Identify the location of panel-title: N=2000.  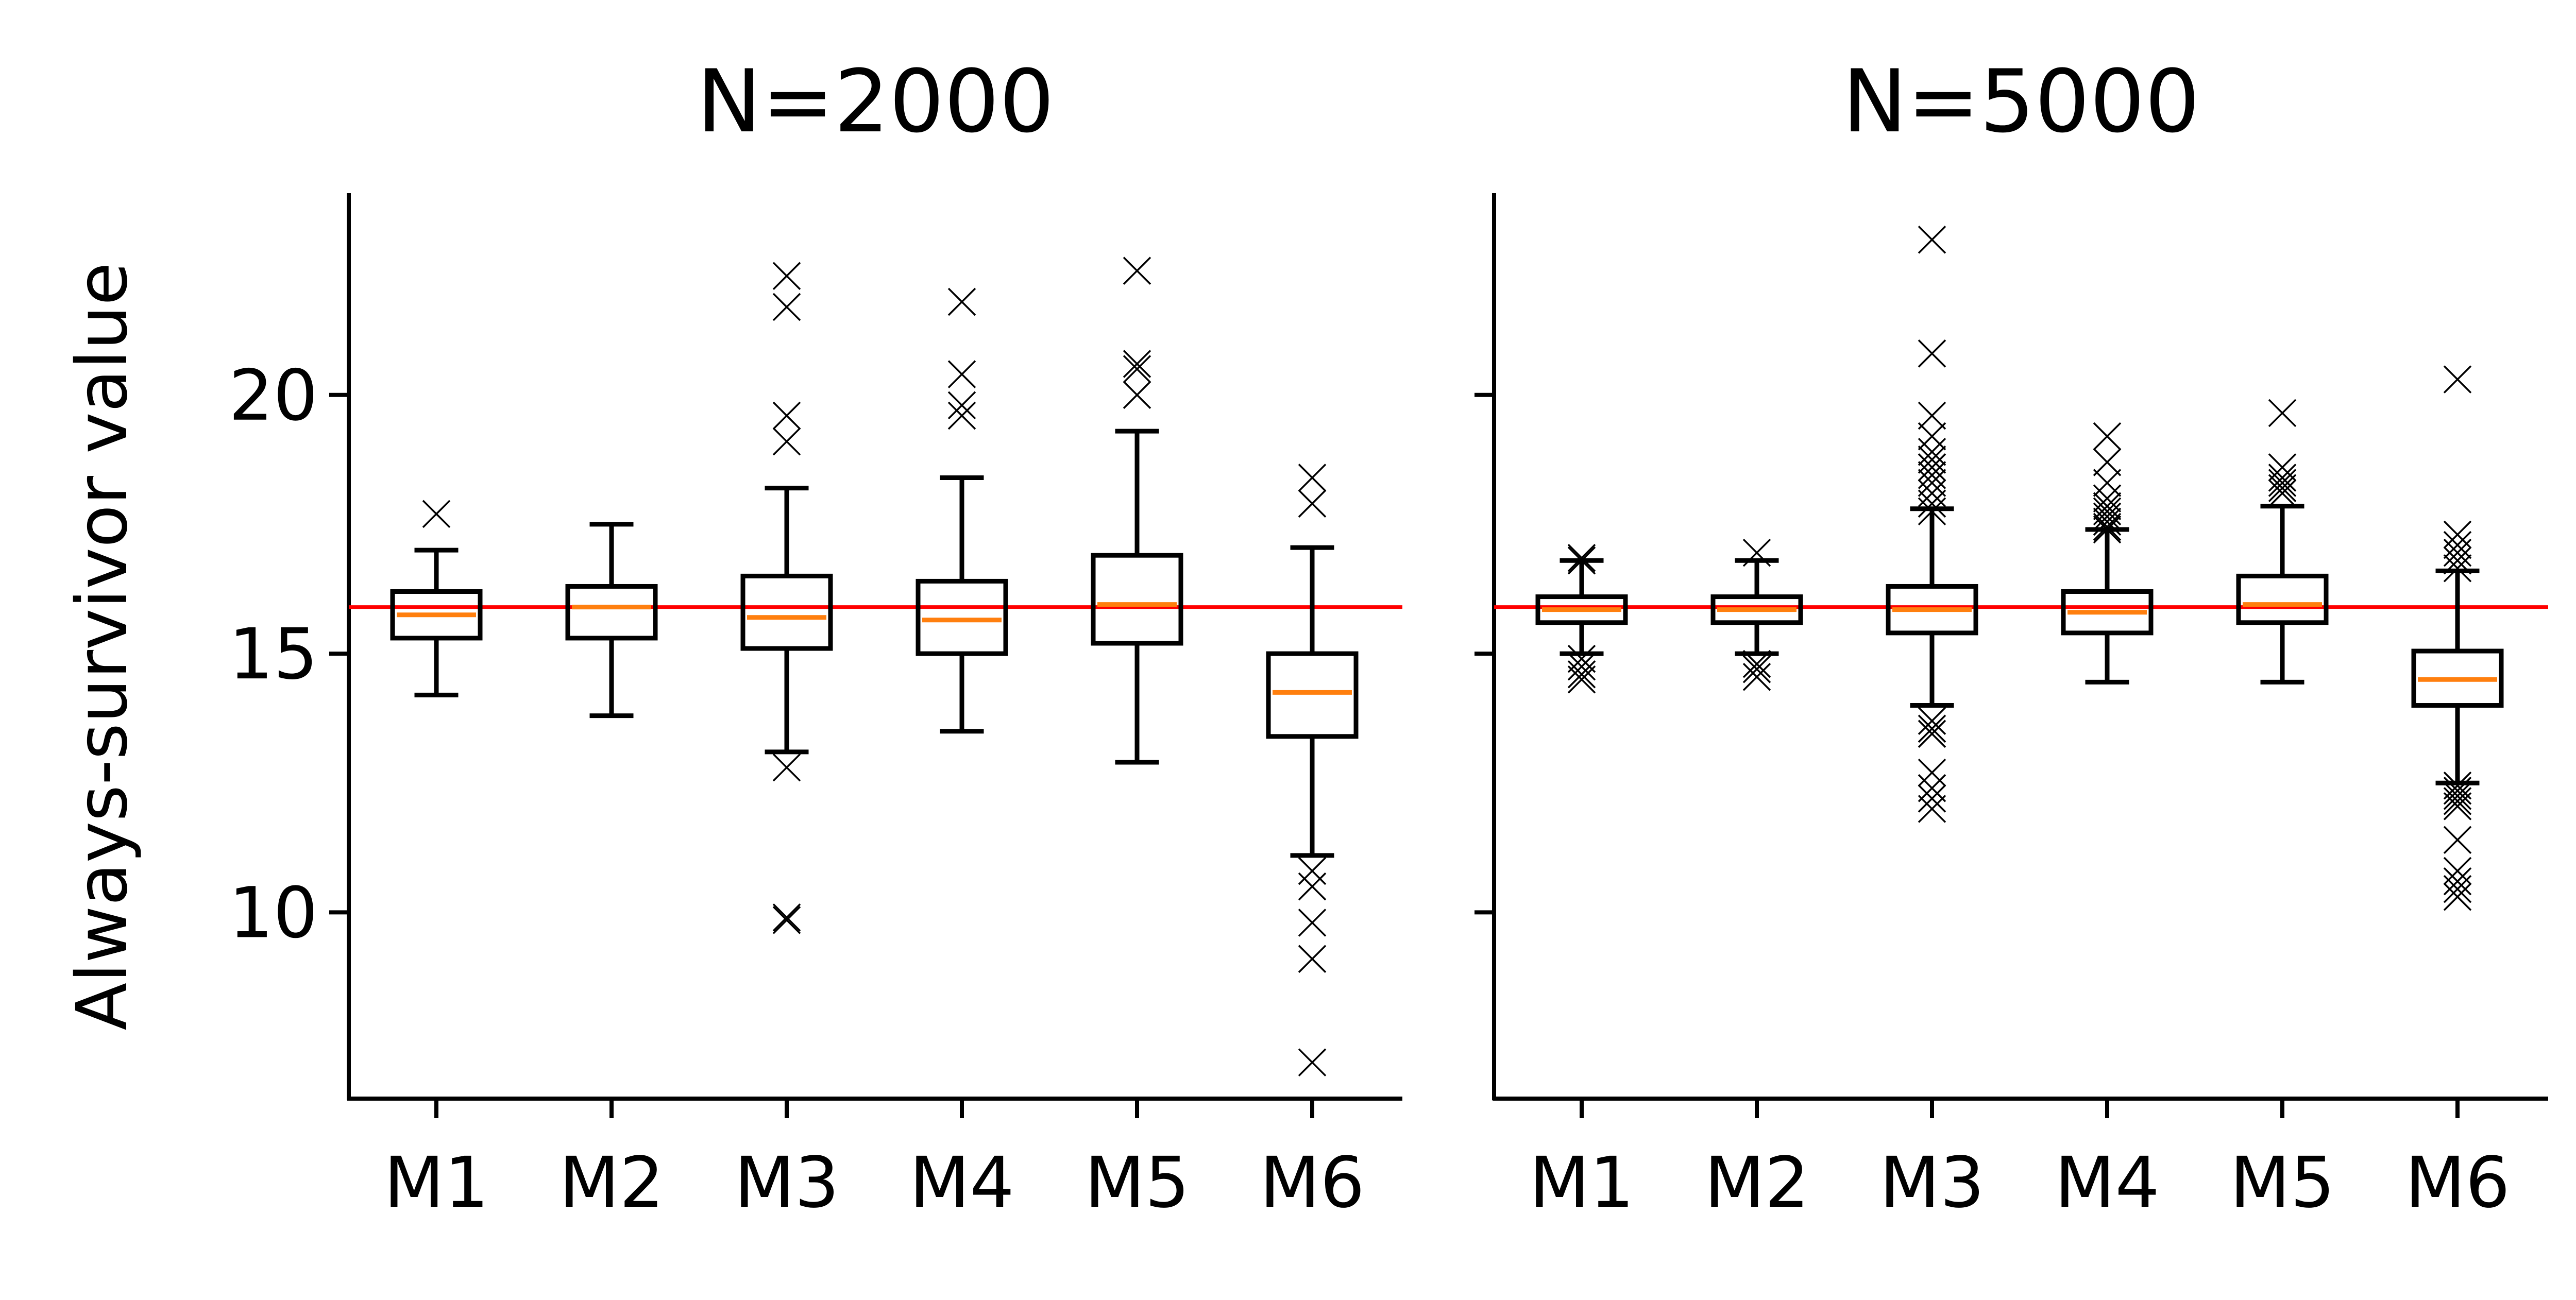
(876, 101).